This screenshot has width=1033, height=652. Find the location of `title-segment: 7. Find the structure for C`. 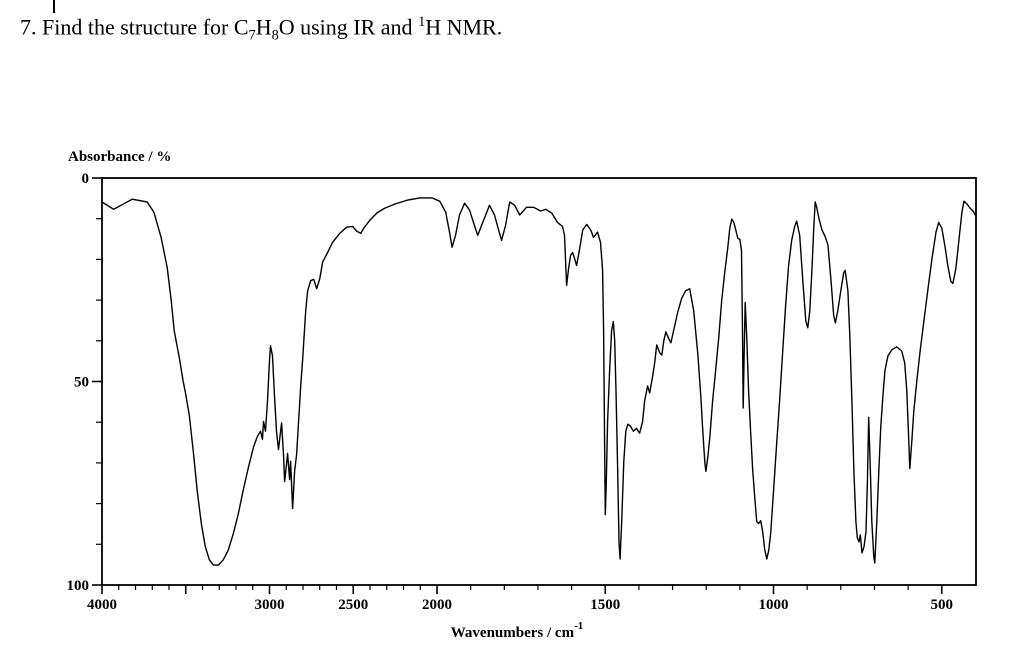

title-segment: 7. Find the structure for C is located at coordinates (134, 27).